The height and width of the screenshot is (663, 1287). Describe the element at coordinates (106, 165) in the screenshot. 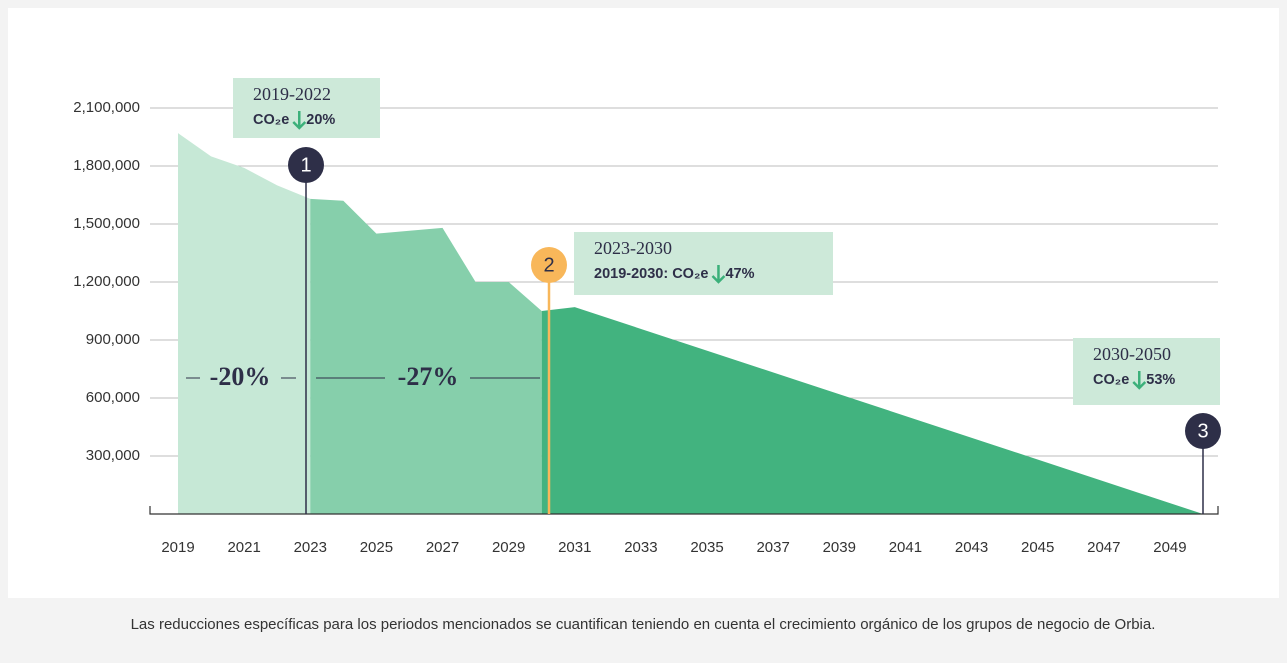

I see `y-tick-label: 1,800,000` at that location.